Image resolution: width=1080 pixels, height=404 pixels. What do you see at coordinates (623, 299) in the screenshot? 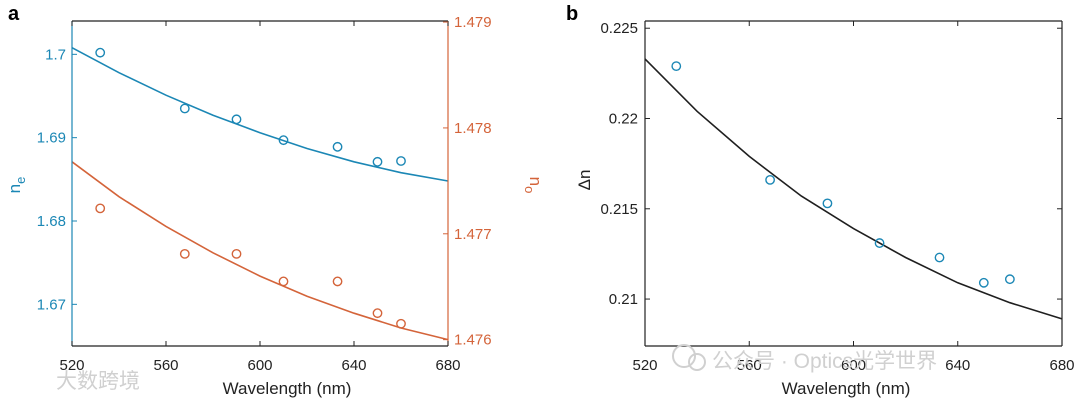
I see `panel-b-y-tick-label: 0.21` at bounding box center [623, 299].